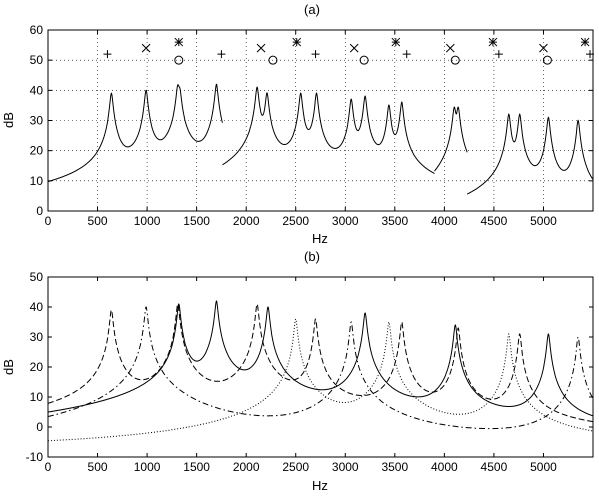  I want to click on y-tick-label: -10, so click(35, 457).